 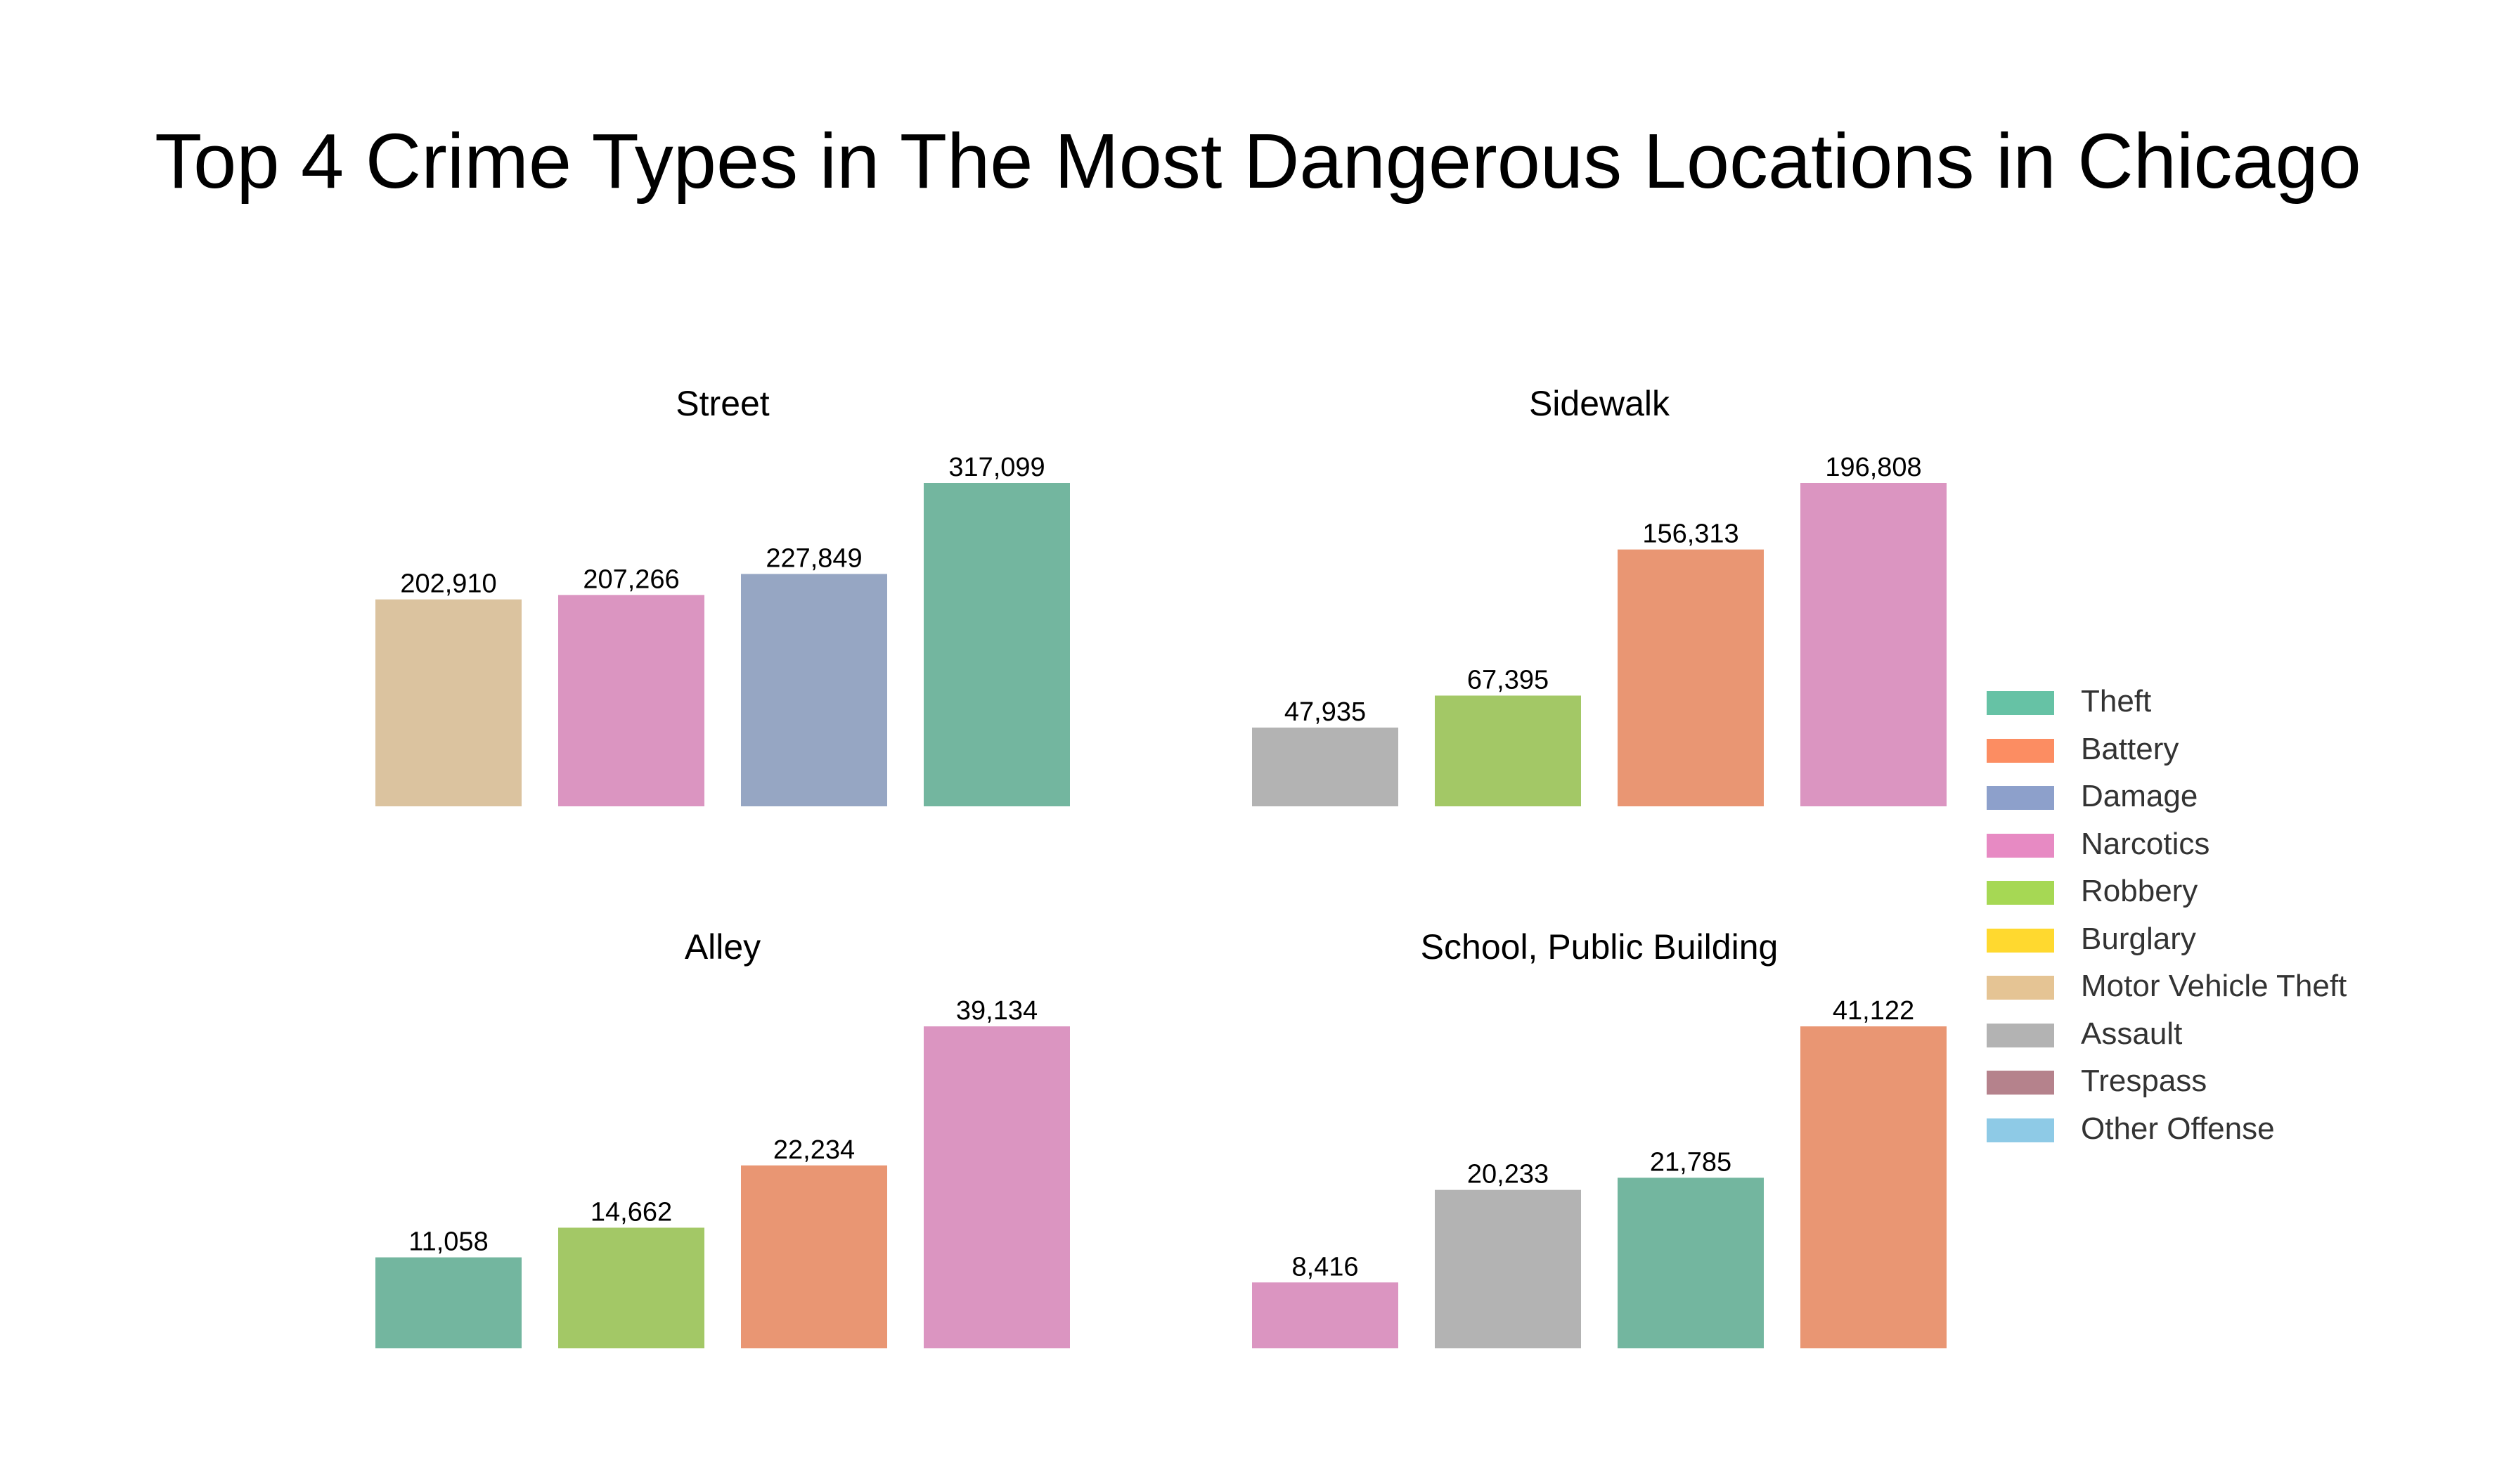 I want to click on legend-item: Robbery, so click(x=2240, y=894).